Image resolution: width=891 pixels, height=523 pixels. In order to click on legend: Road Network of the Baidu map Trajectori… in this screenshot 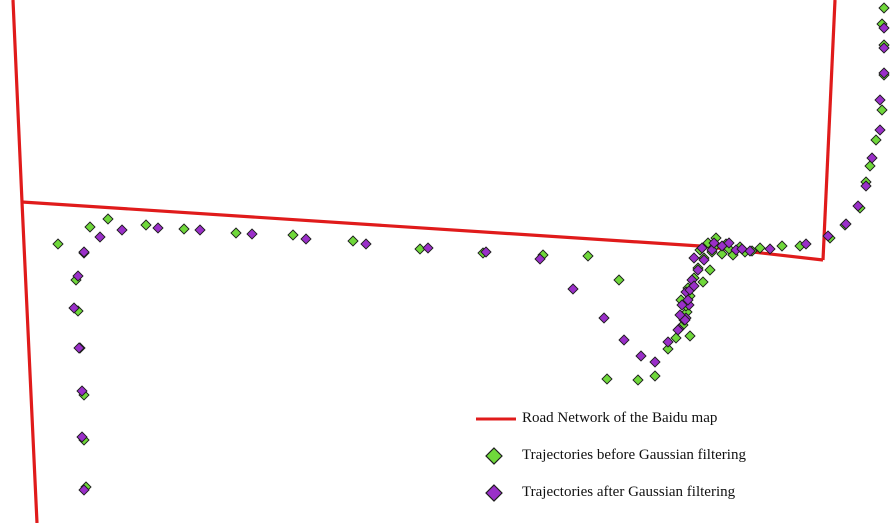, I will do `click(676, 455)`.